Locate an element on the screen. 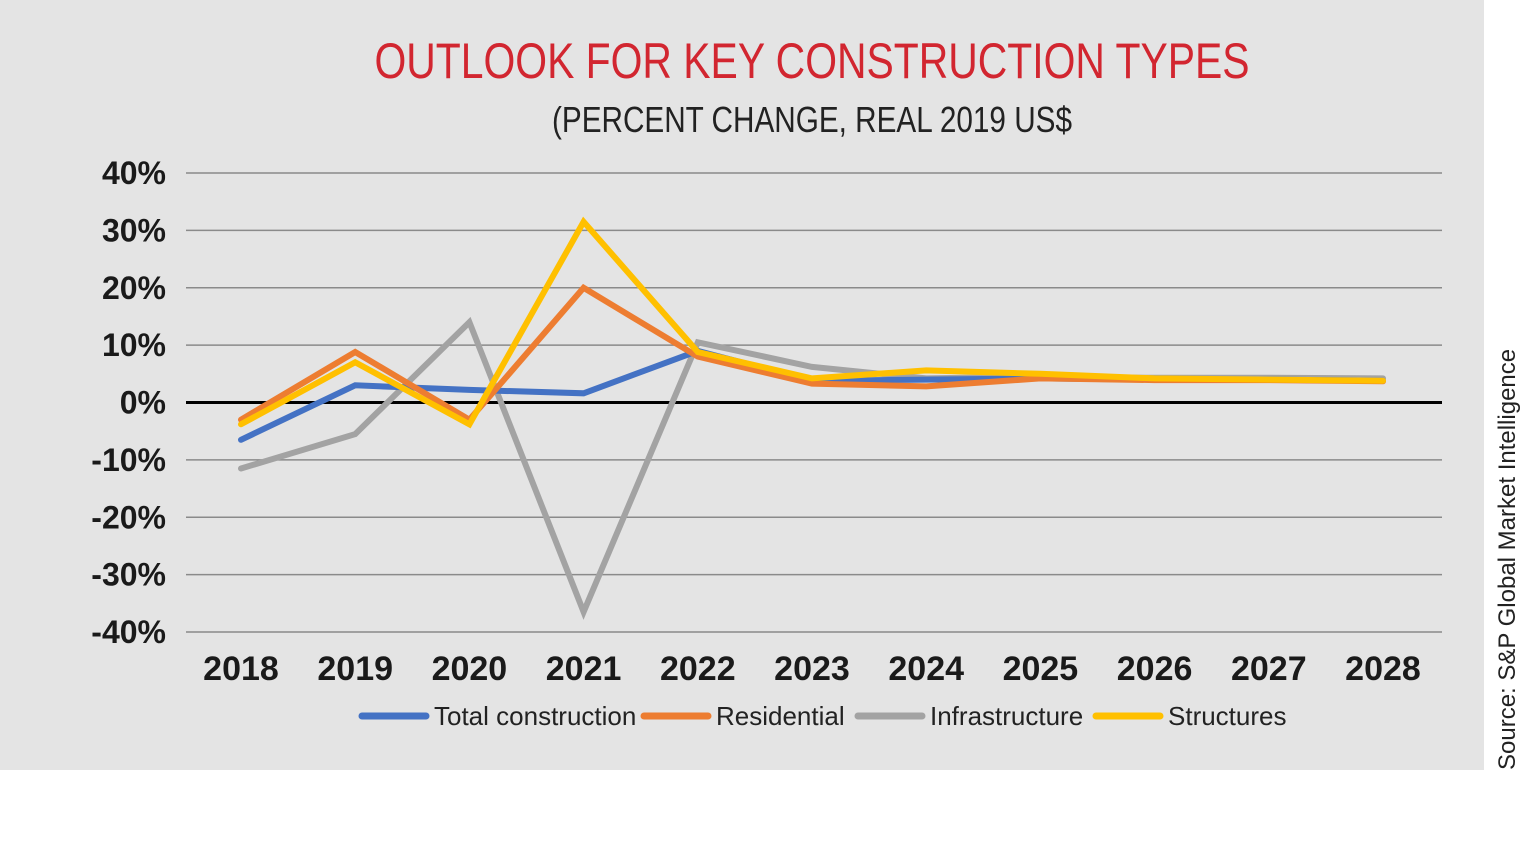 The width and height of the screenshot is (1530, 842). x-tick-label: 2020 is located at coordinates (470, 669).